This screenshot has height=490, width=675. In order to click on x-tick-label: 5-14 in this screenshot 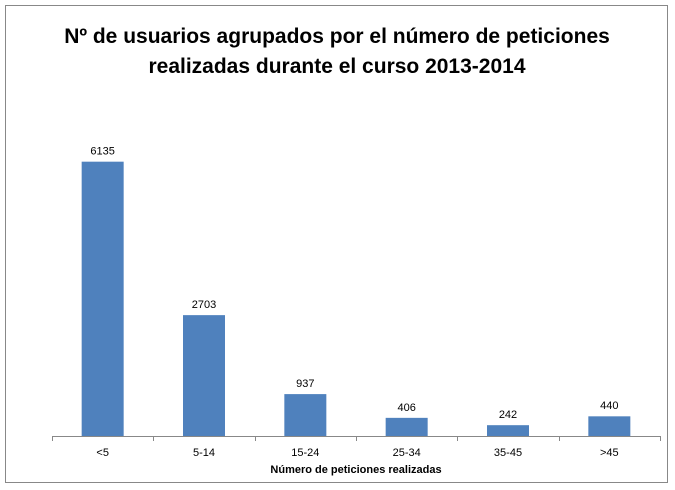, I will do `click(204, 453)`.